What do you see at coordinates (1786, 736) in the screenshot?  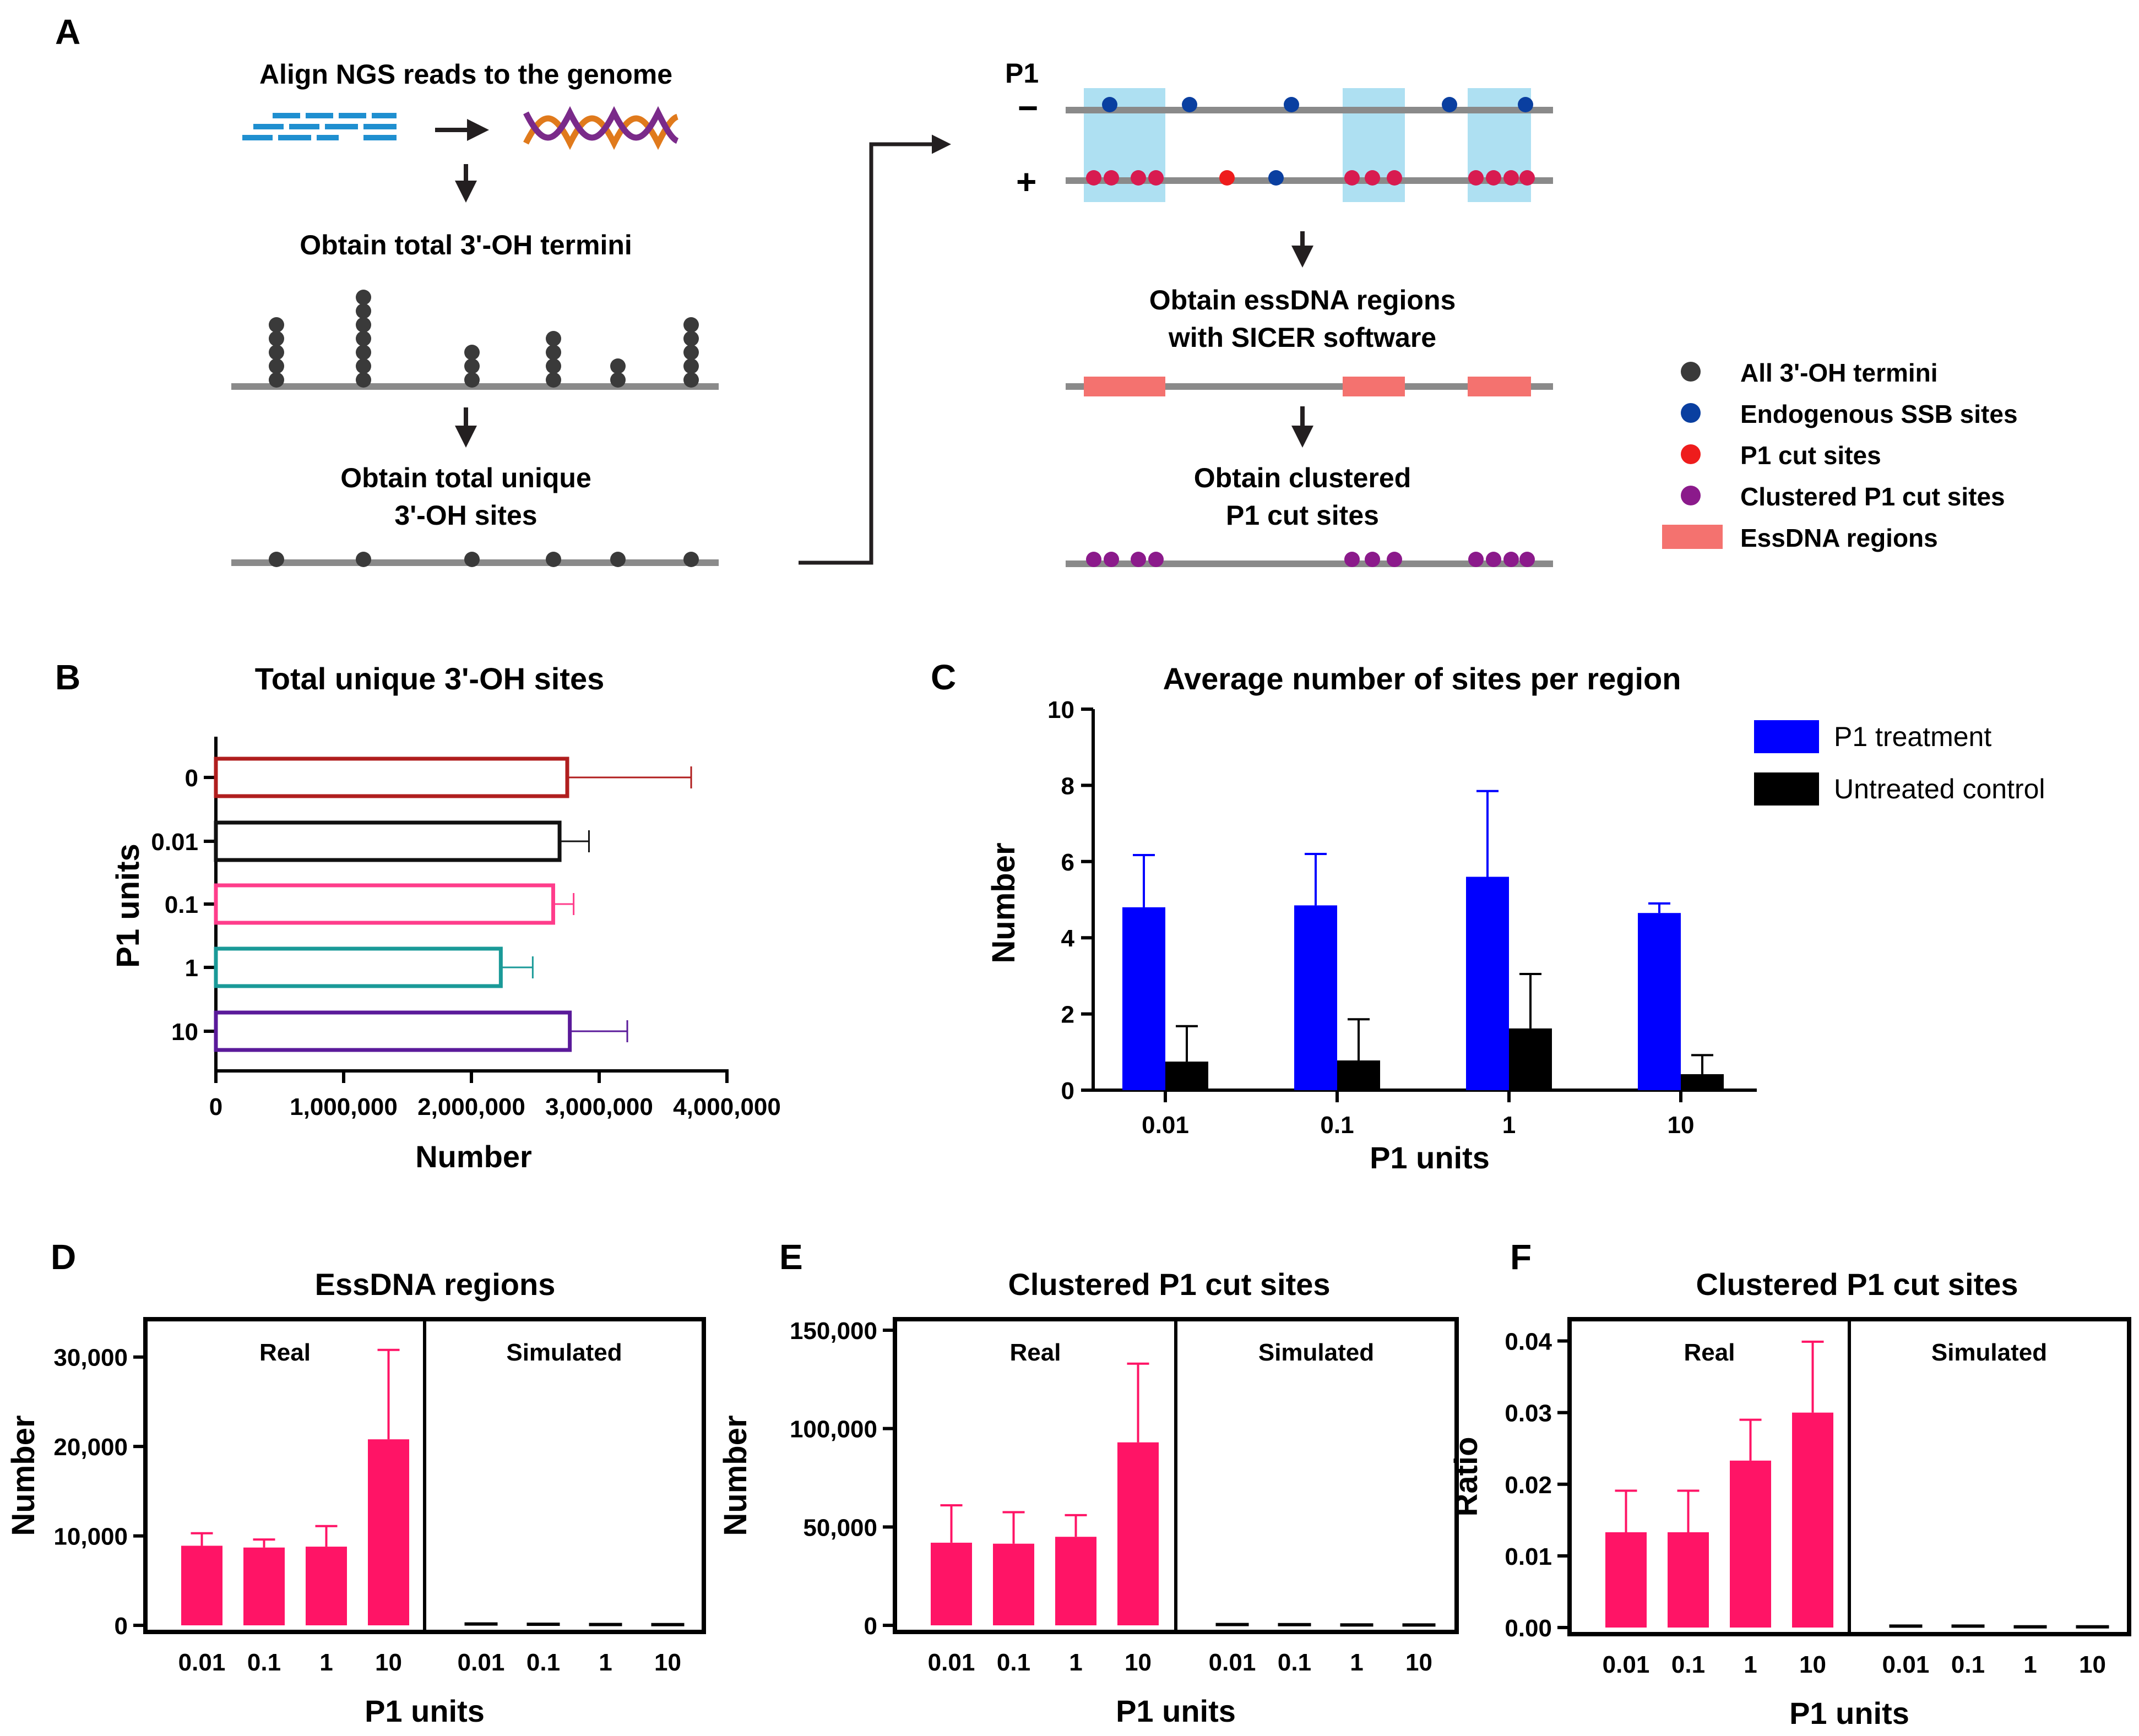 I see `legend-swatch` at bounding box center [1786, 736].